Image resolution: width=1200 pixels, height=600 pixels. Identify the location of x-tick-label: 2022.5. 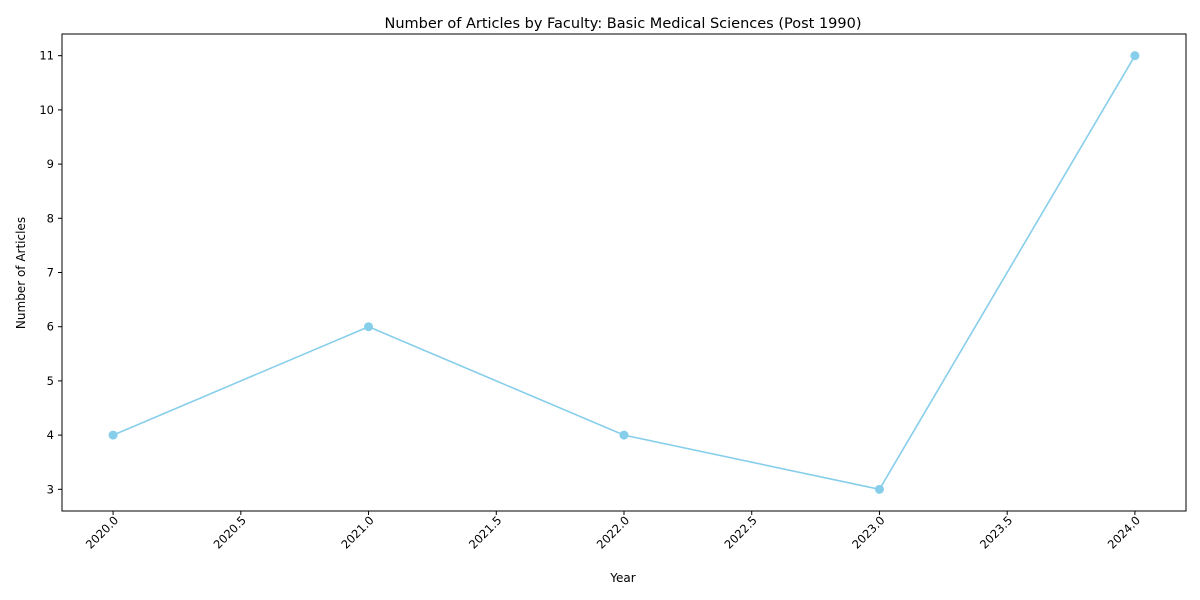
(740, 532).